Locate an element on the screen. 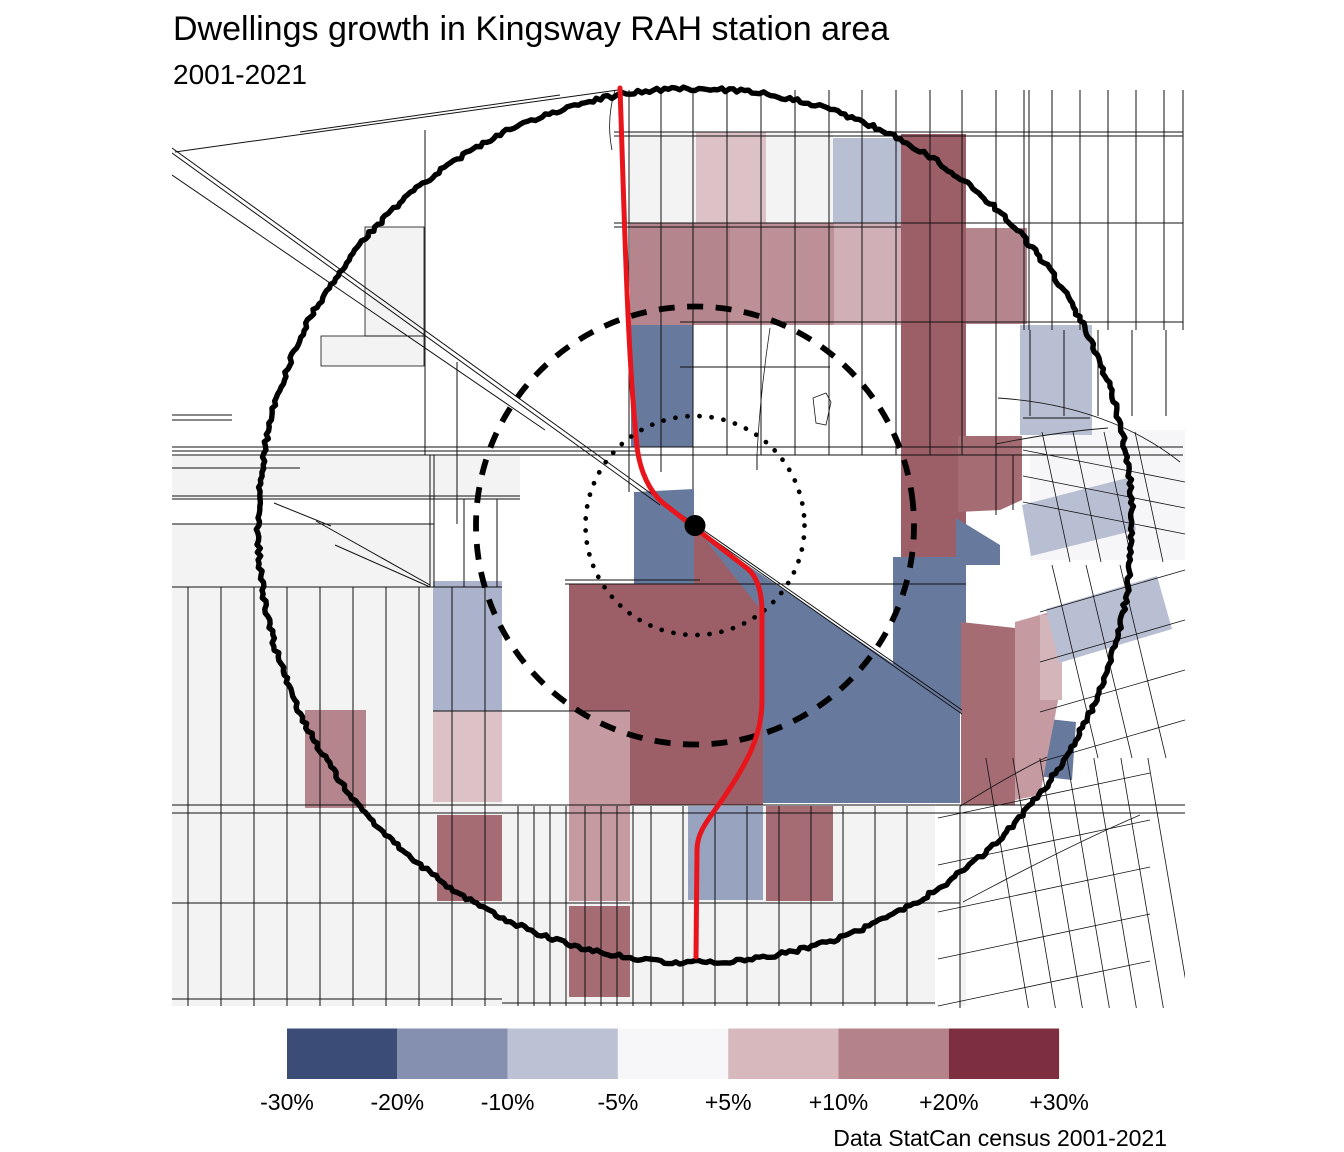 The image size is (1344, 1152). svg-text: -10% is located at coordinates (508, 1102).